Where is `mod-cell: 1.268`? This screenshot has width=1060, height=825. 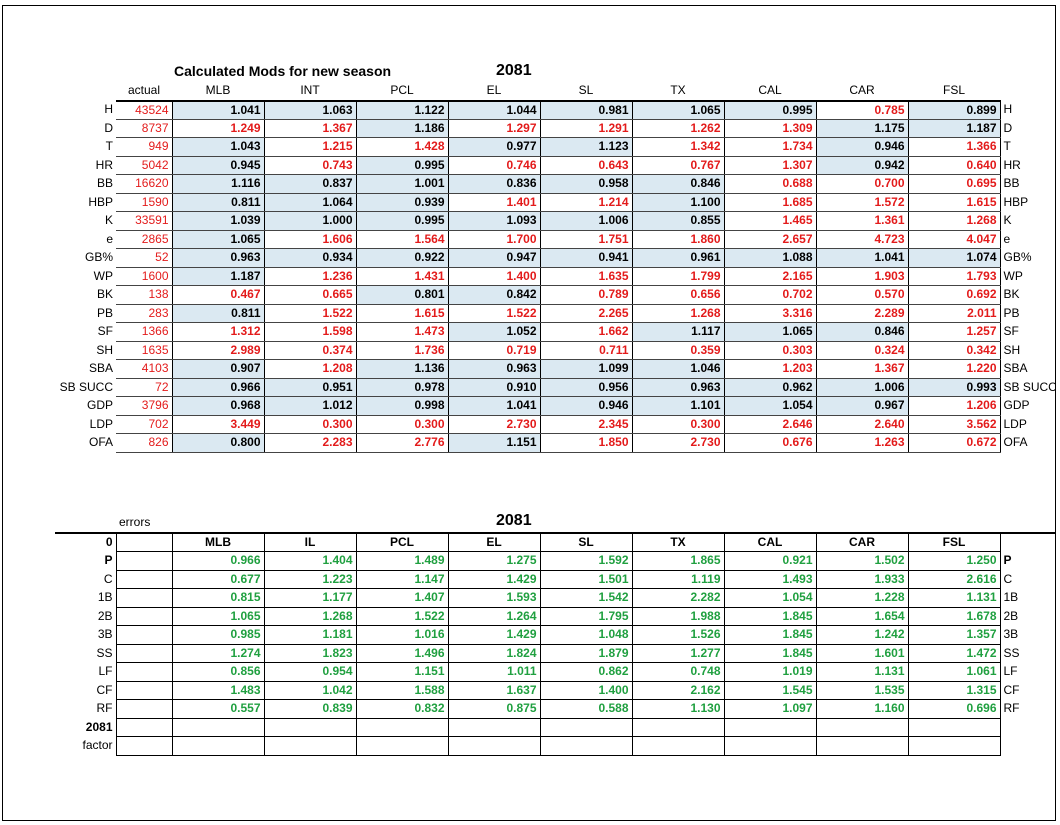 mod-cell: 1.268 is located at coordinates (954, 221).